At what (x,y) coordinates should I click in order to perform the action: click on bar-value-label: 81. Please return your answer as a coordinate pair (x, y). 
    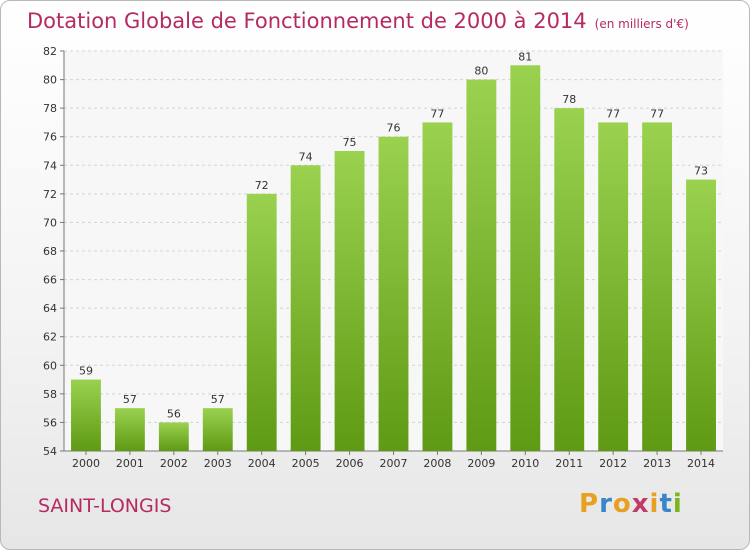
    Looking at the image, I should click on (525, 56).